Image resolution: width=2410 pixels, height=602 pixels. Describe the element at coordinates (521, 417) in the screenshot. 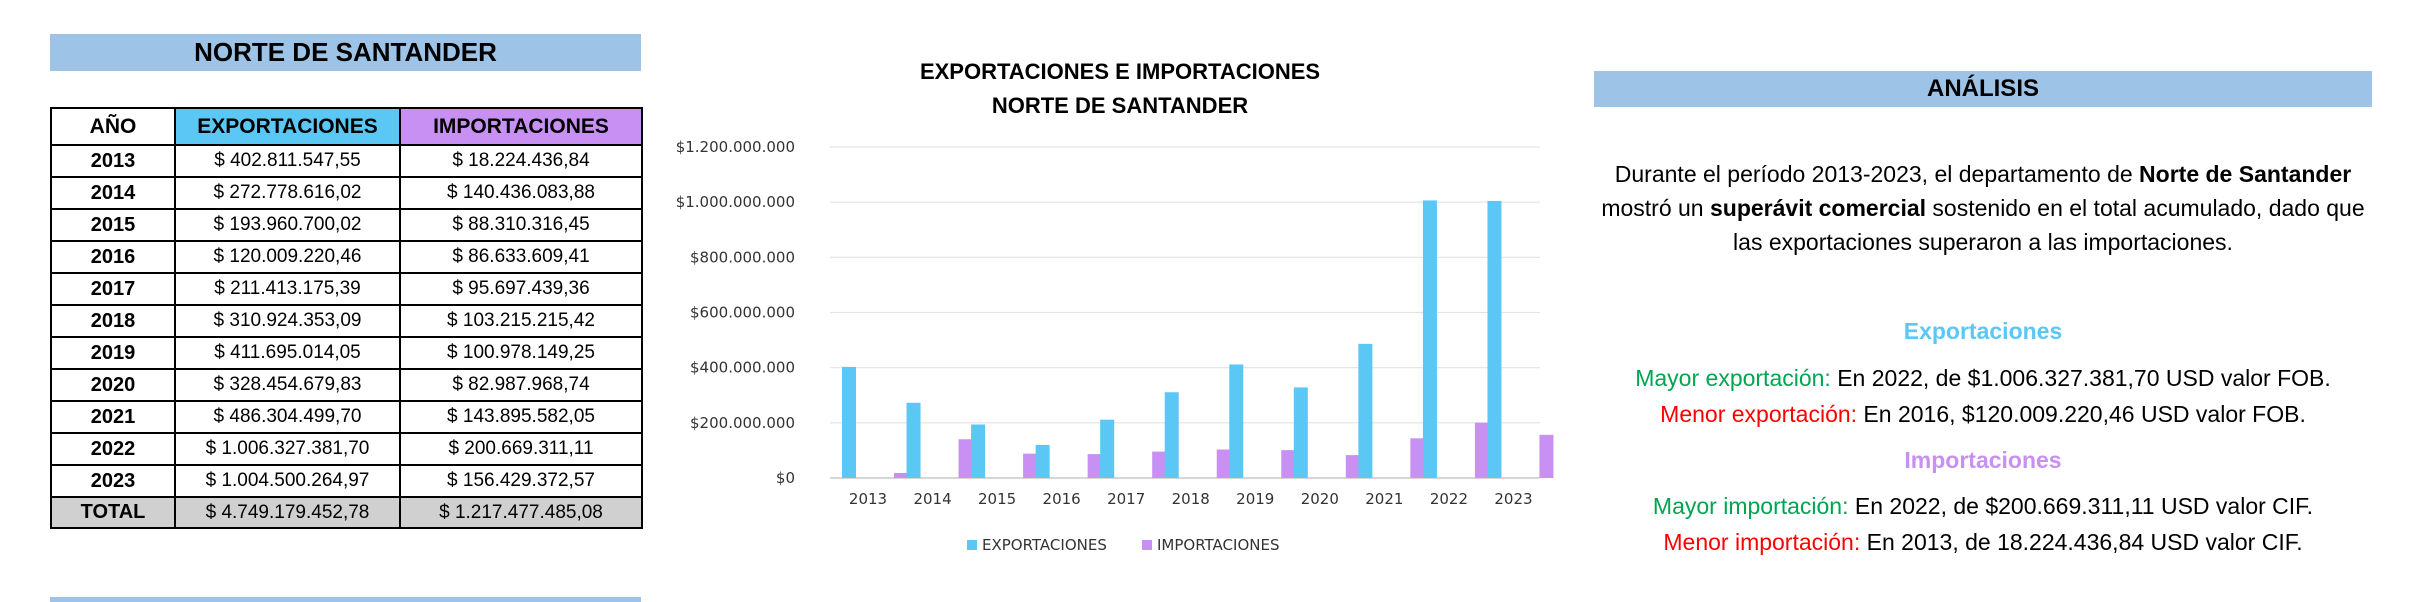

I see `cell-importaciones: $ 143.895.582,05` at that location.